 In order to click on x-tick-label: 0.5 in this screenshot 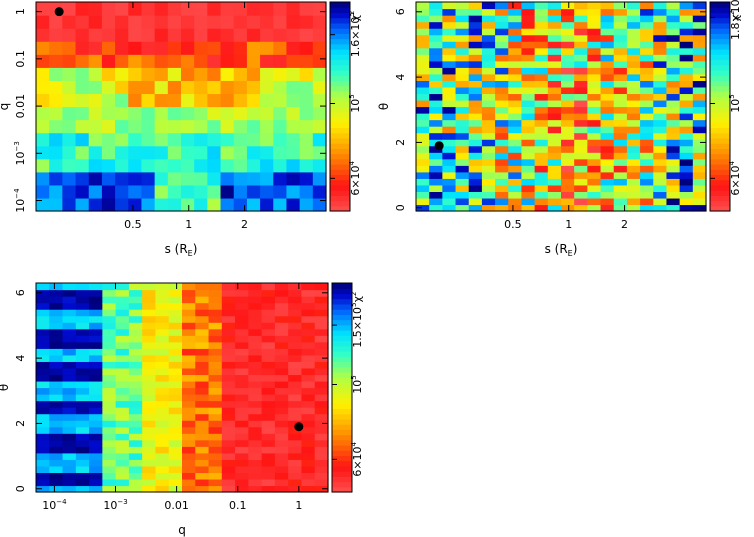, I will do `click(513, 224)`.